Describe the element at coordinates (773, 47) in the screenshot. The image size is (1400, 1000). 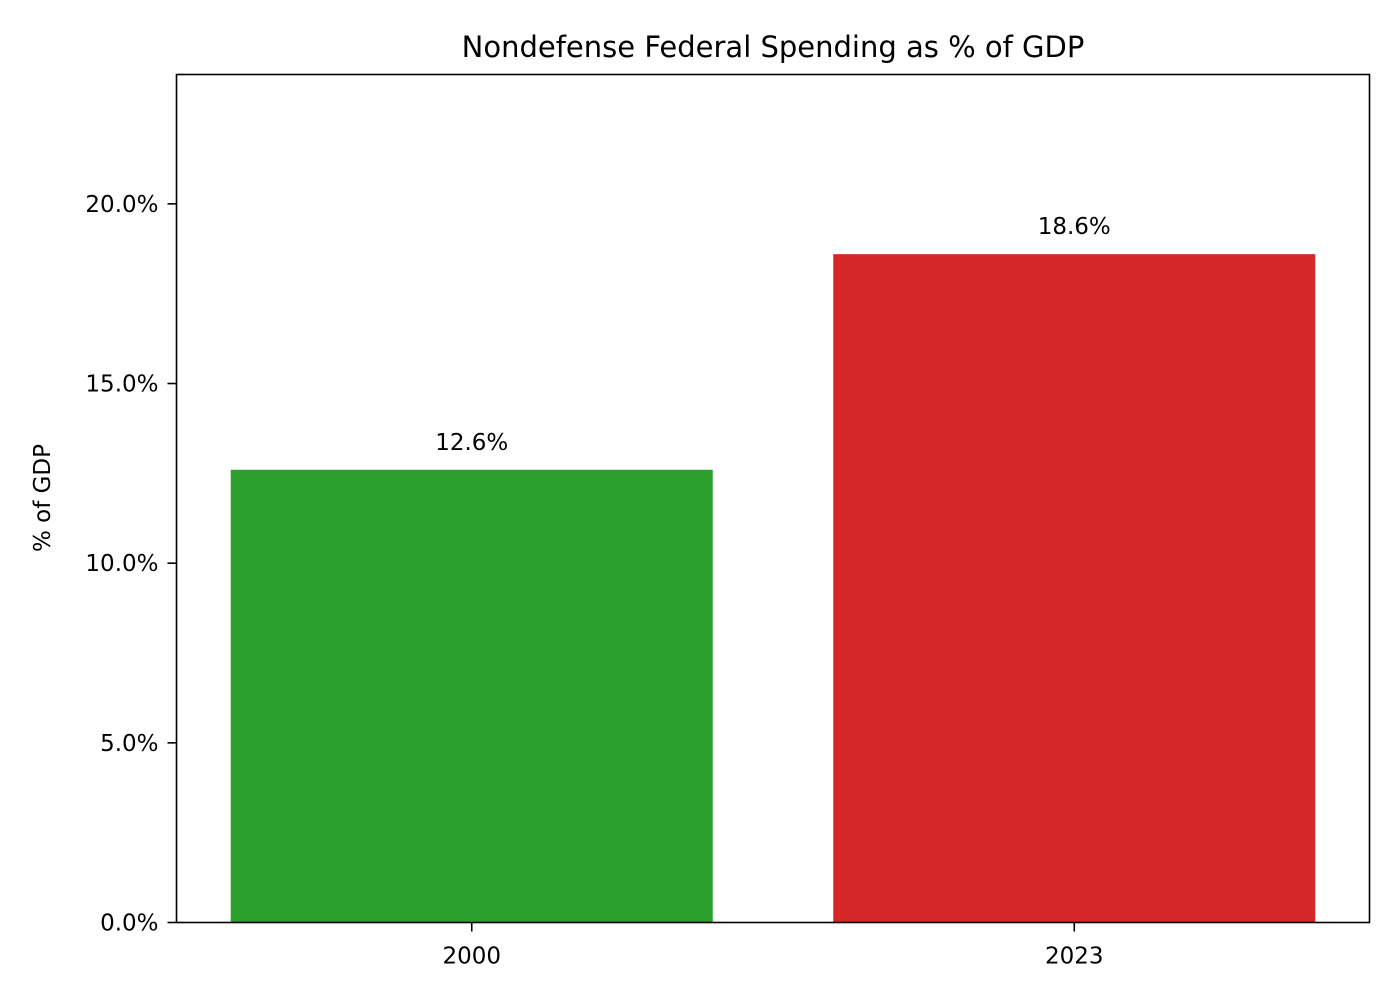
I see `chart-title: Nondefense Federal Spending as % of GDP` at that location.